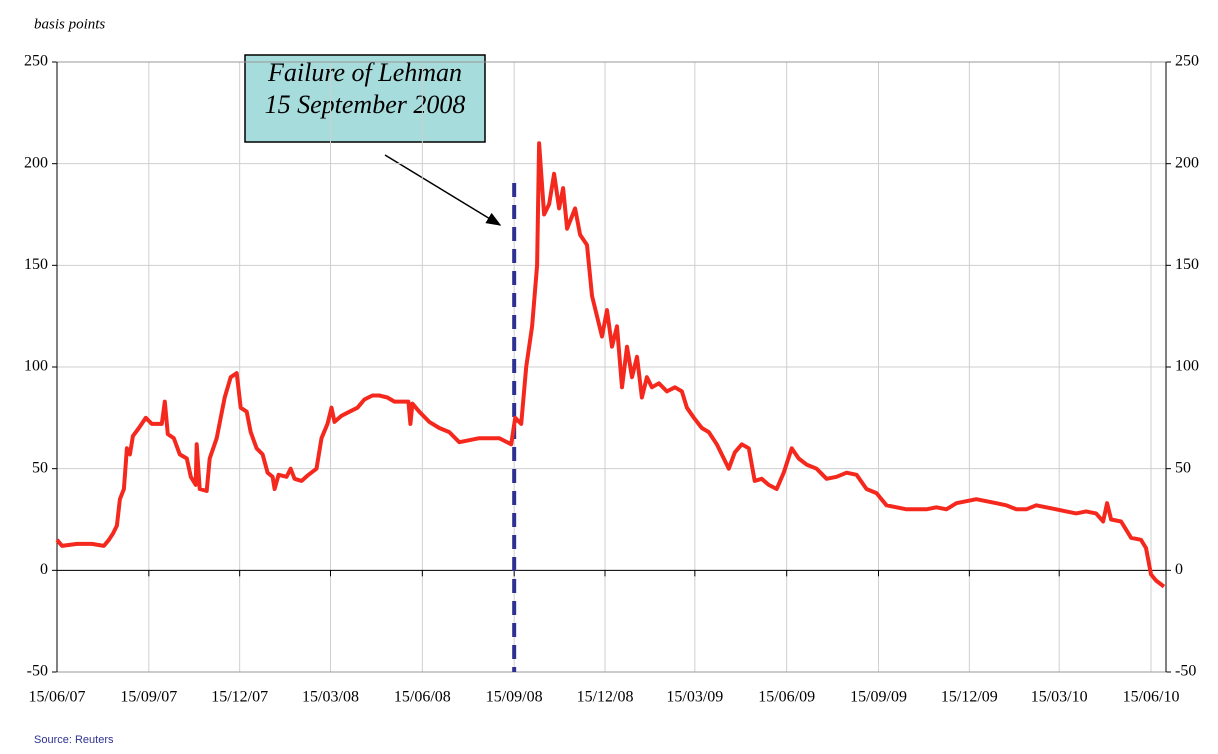 Image resolution: width=1218 pixels, height=754 pixels. What do you see at coordinates (1185, 671) in the screenshot?
I see `y2-tick-label: -50` at bounding box center [1185, 671].